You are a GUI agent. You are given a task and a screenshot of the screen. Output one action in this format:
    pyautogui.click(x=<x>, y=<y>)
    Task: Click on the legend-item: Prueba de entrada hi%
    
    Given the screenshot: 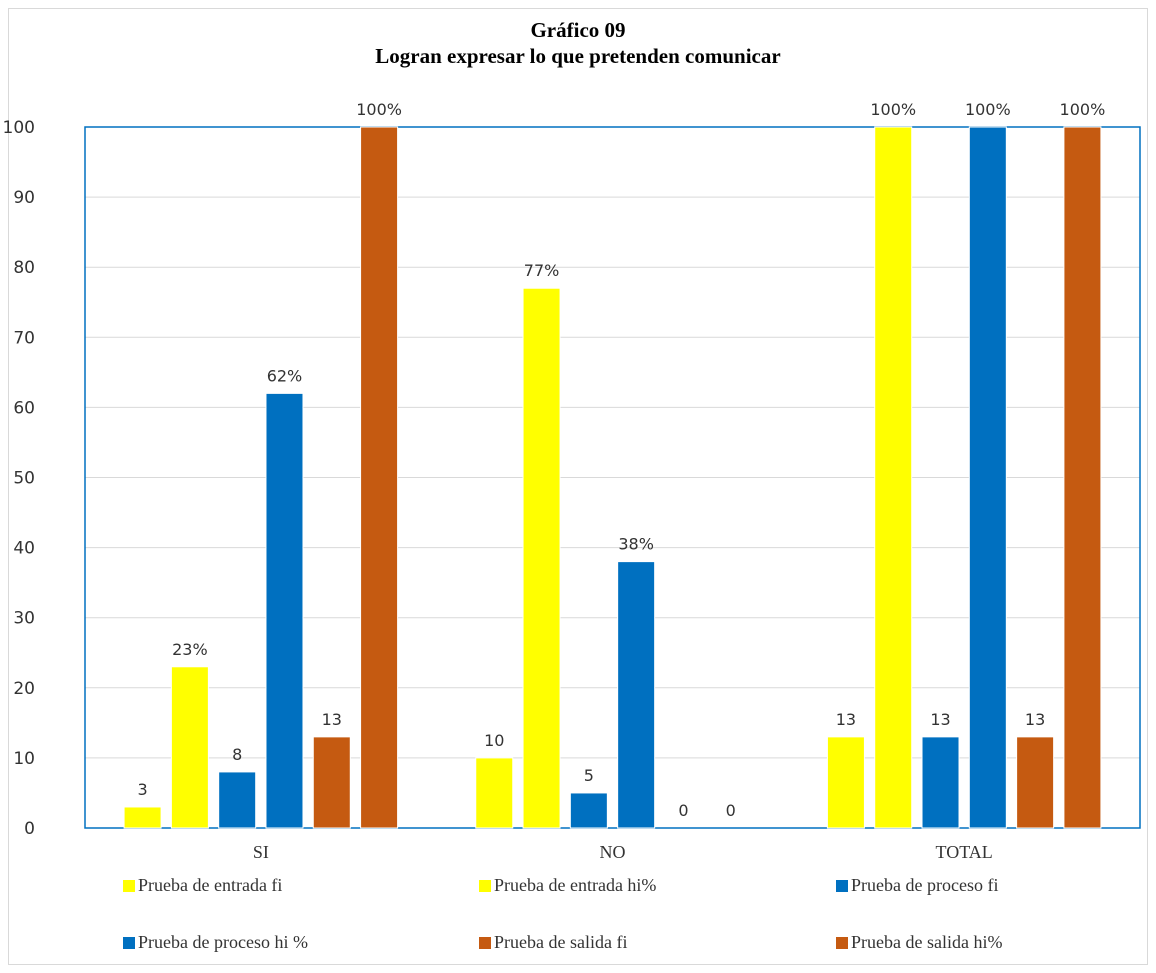 What is the action you would take?
    pyautogui.click(x=567, y=885)
    